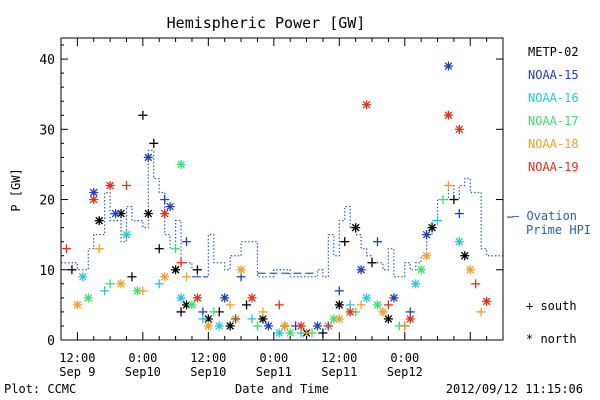 The width and height of the screenshot is (600, 400). What do you see at coordinates (143, 372) in the screenshot?
I see `x-tick-label-date: Sep10` at bounding box center [143, 372].